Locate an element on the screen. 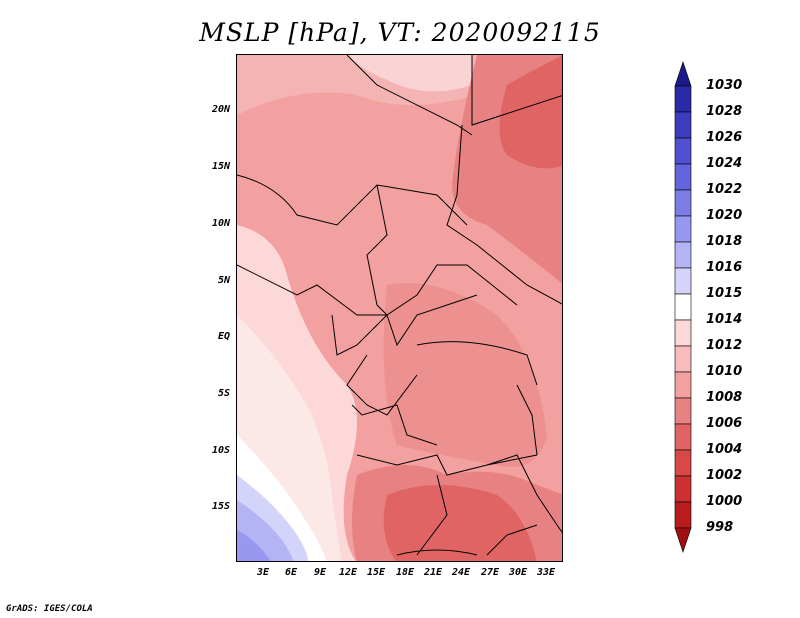 The height and width of the screenshot is (618, 800). colorbar-level-label: 1024 is located at coordinates (724, 163).